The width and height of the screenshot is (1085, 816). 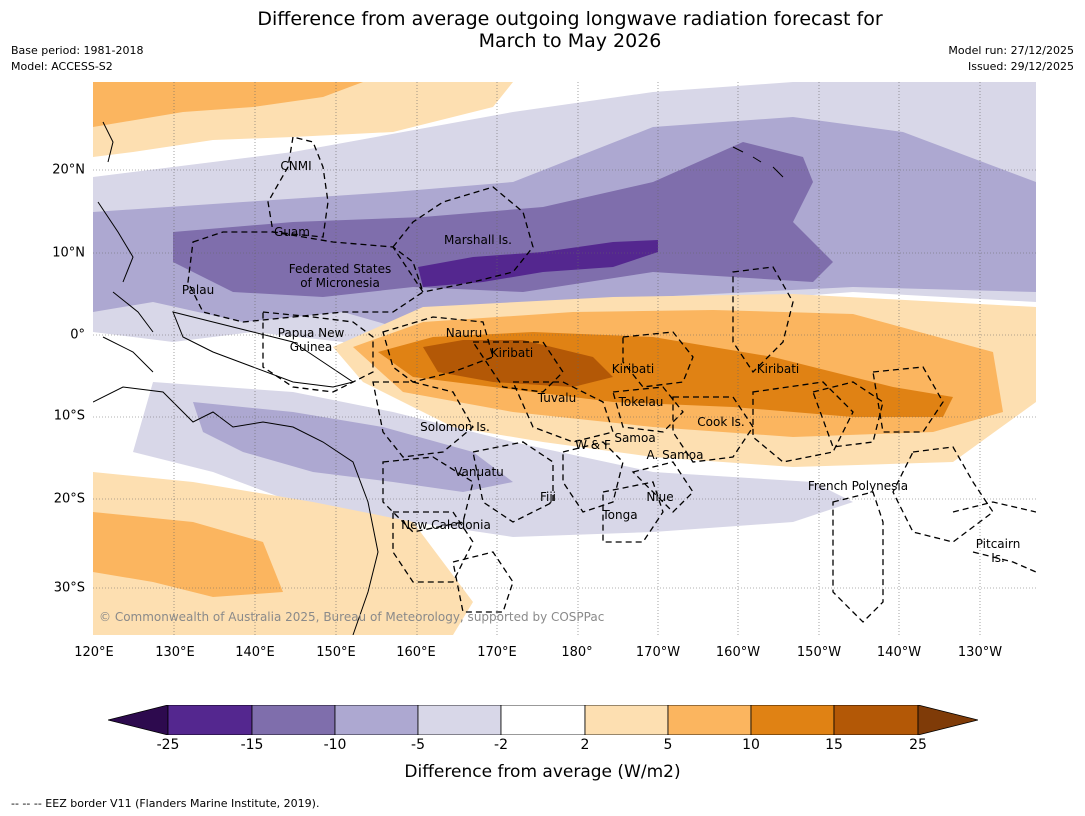 I want to click on colorbar-low-extension, so click(x=138, y=720).